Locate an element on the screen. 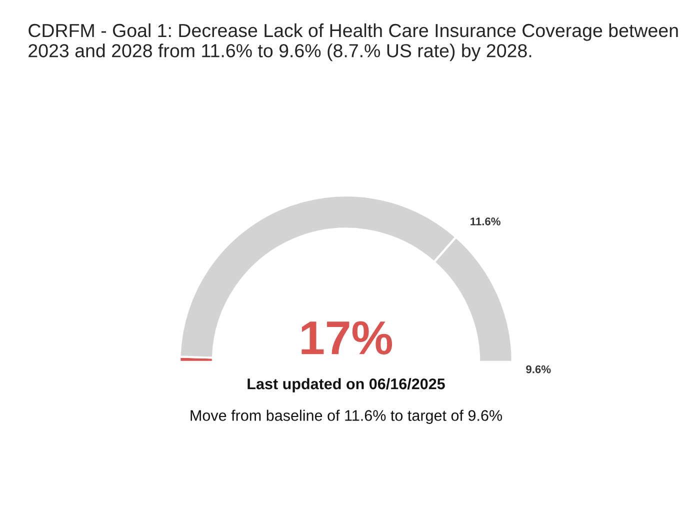 Image resolution: width=692 pixels, height=520 pixels. text: 9.6% is located at coordinates (538, 369).